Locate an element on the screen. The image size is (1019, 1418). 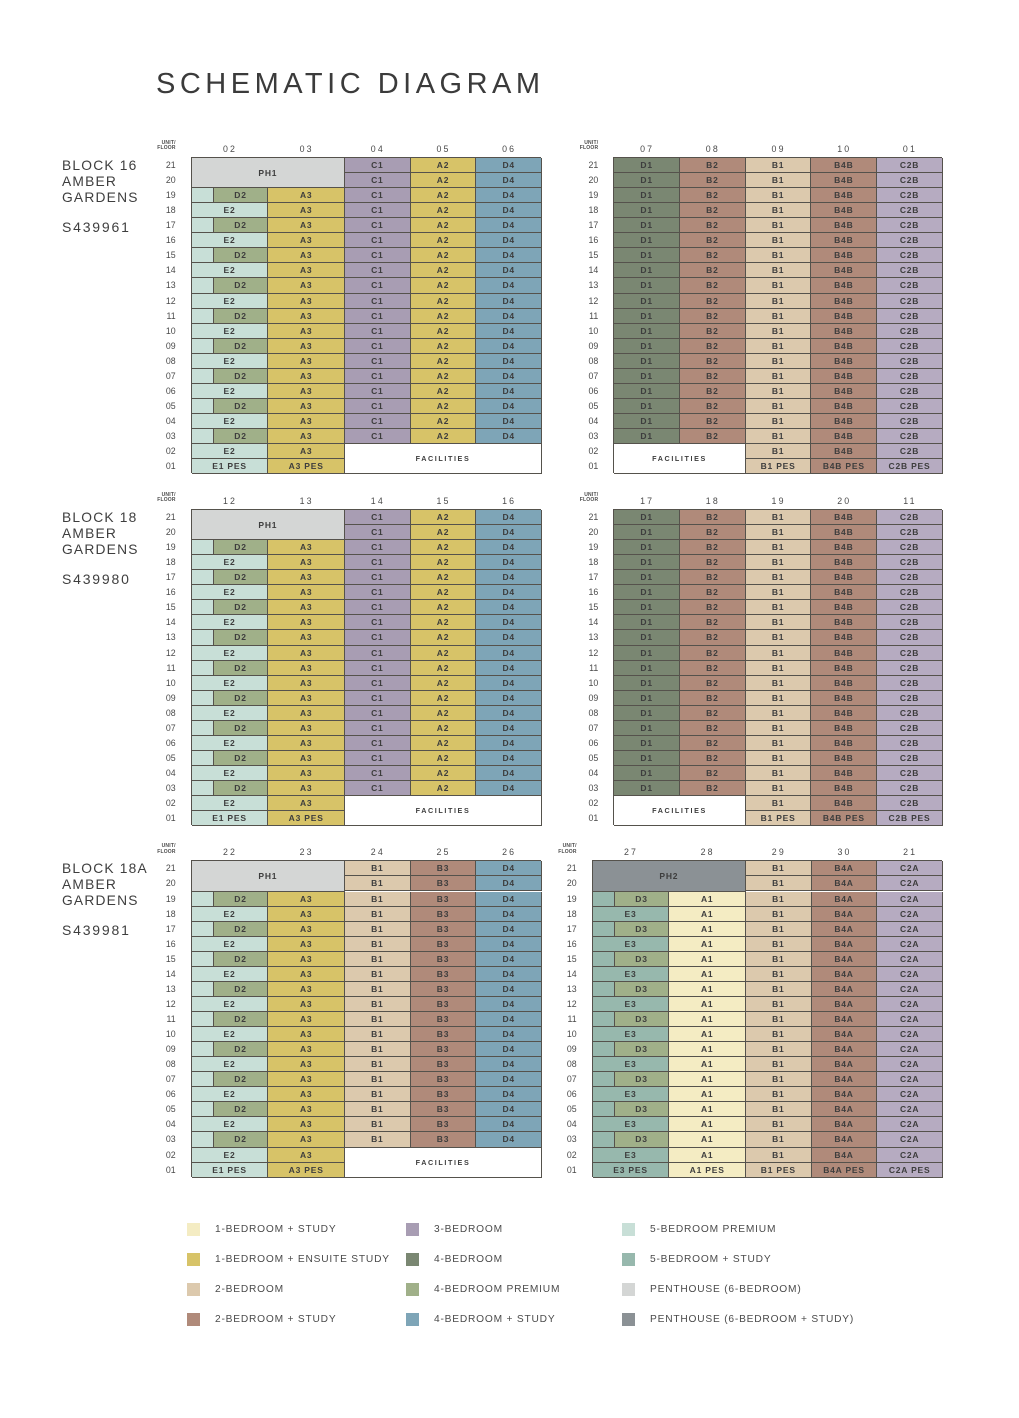
legend-label: PENTHOUSE (6-BEDROOM + STUDY) is located at coordinates (752, 1319).